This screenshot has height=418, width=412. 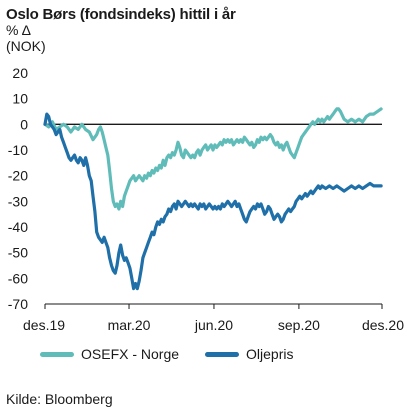 What do you see at coordinates (213, 325) in the screenshot?
I see `x-tick-label: jun.20` at bounding box center [213, 325].